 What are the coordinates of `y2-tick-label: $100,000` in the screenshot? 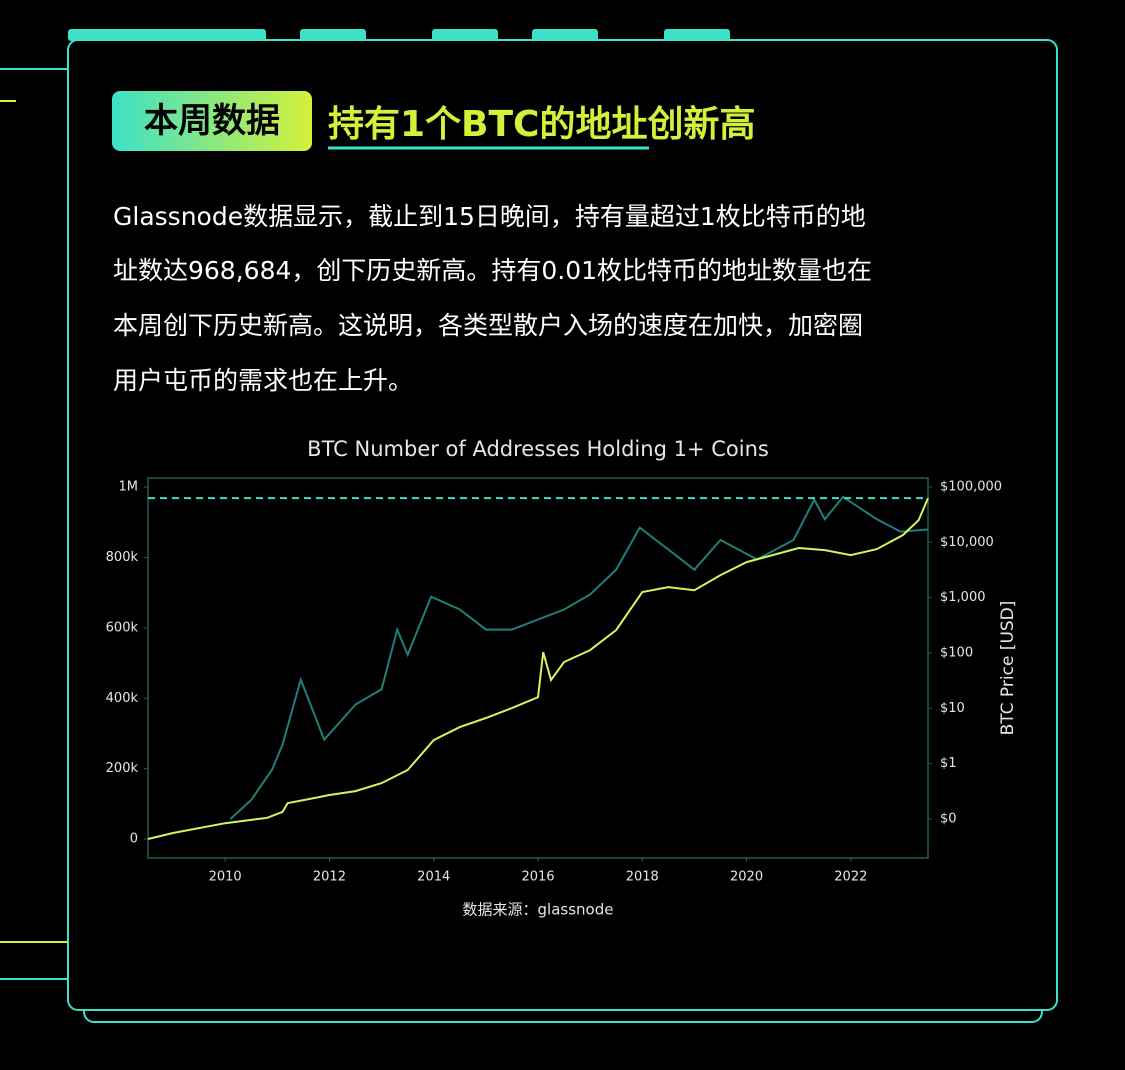 It's located at (971, 486).